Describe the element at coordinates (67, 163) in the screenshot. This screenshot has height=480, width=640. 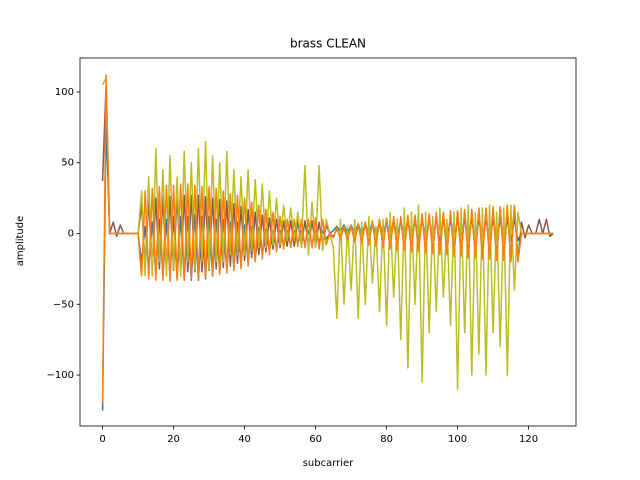
I see `y-tick-label: 50` at that location.